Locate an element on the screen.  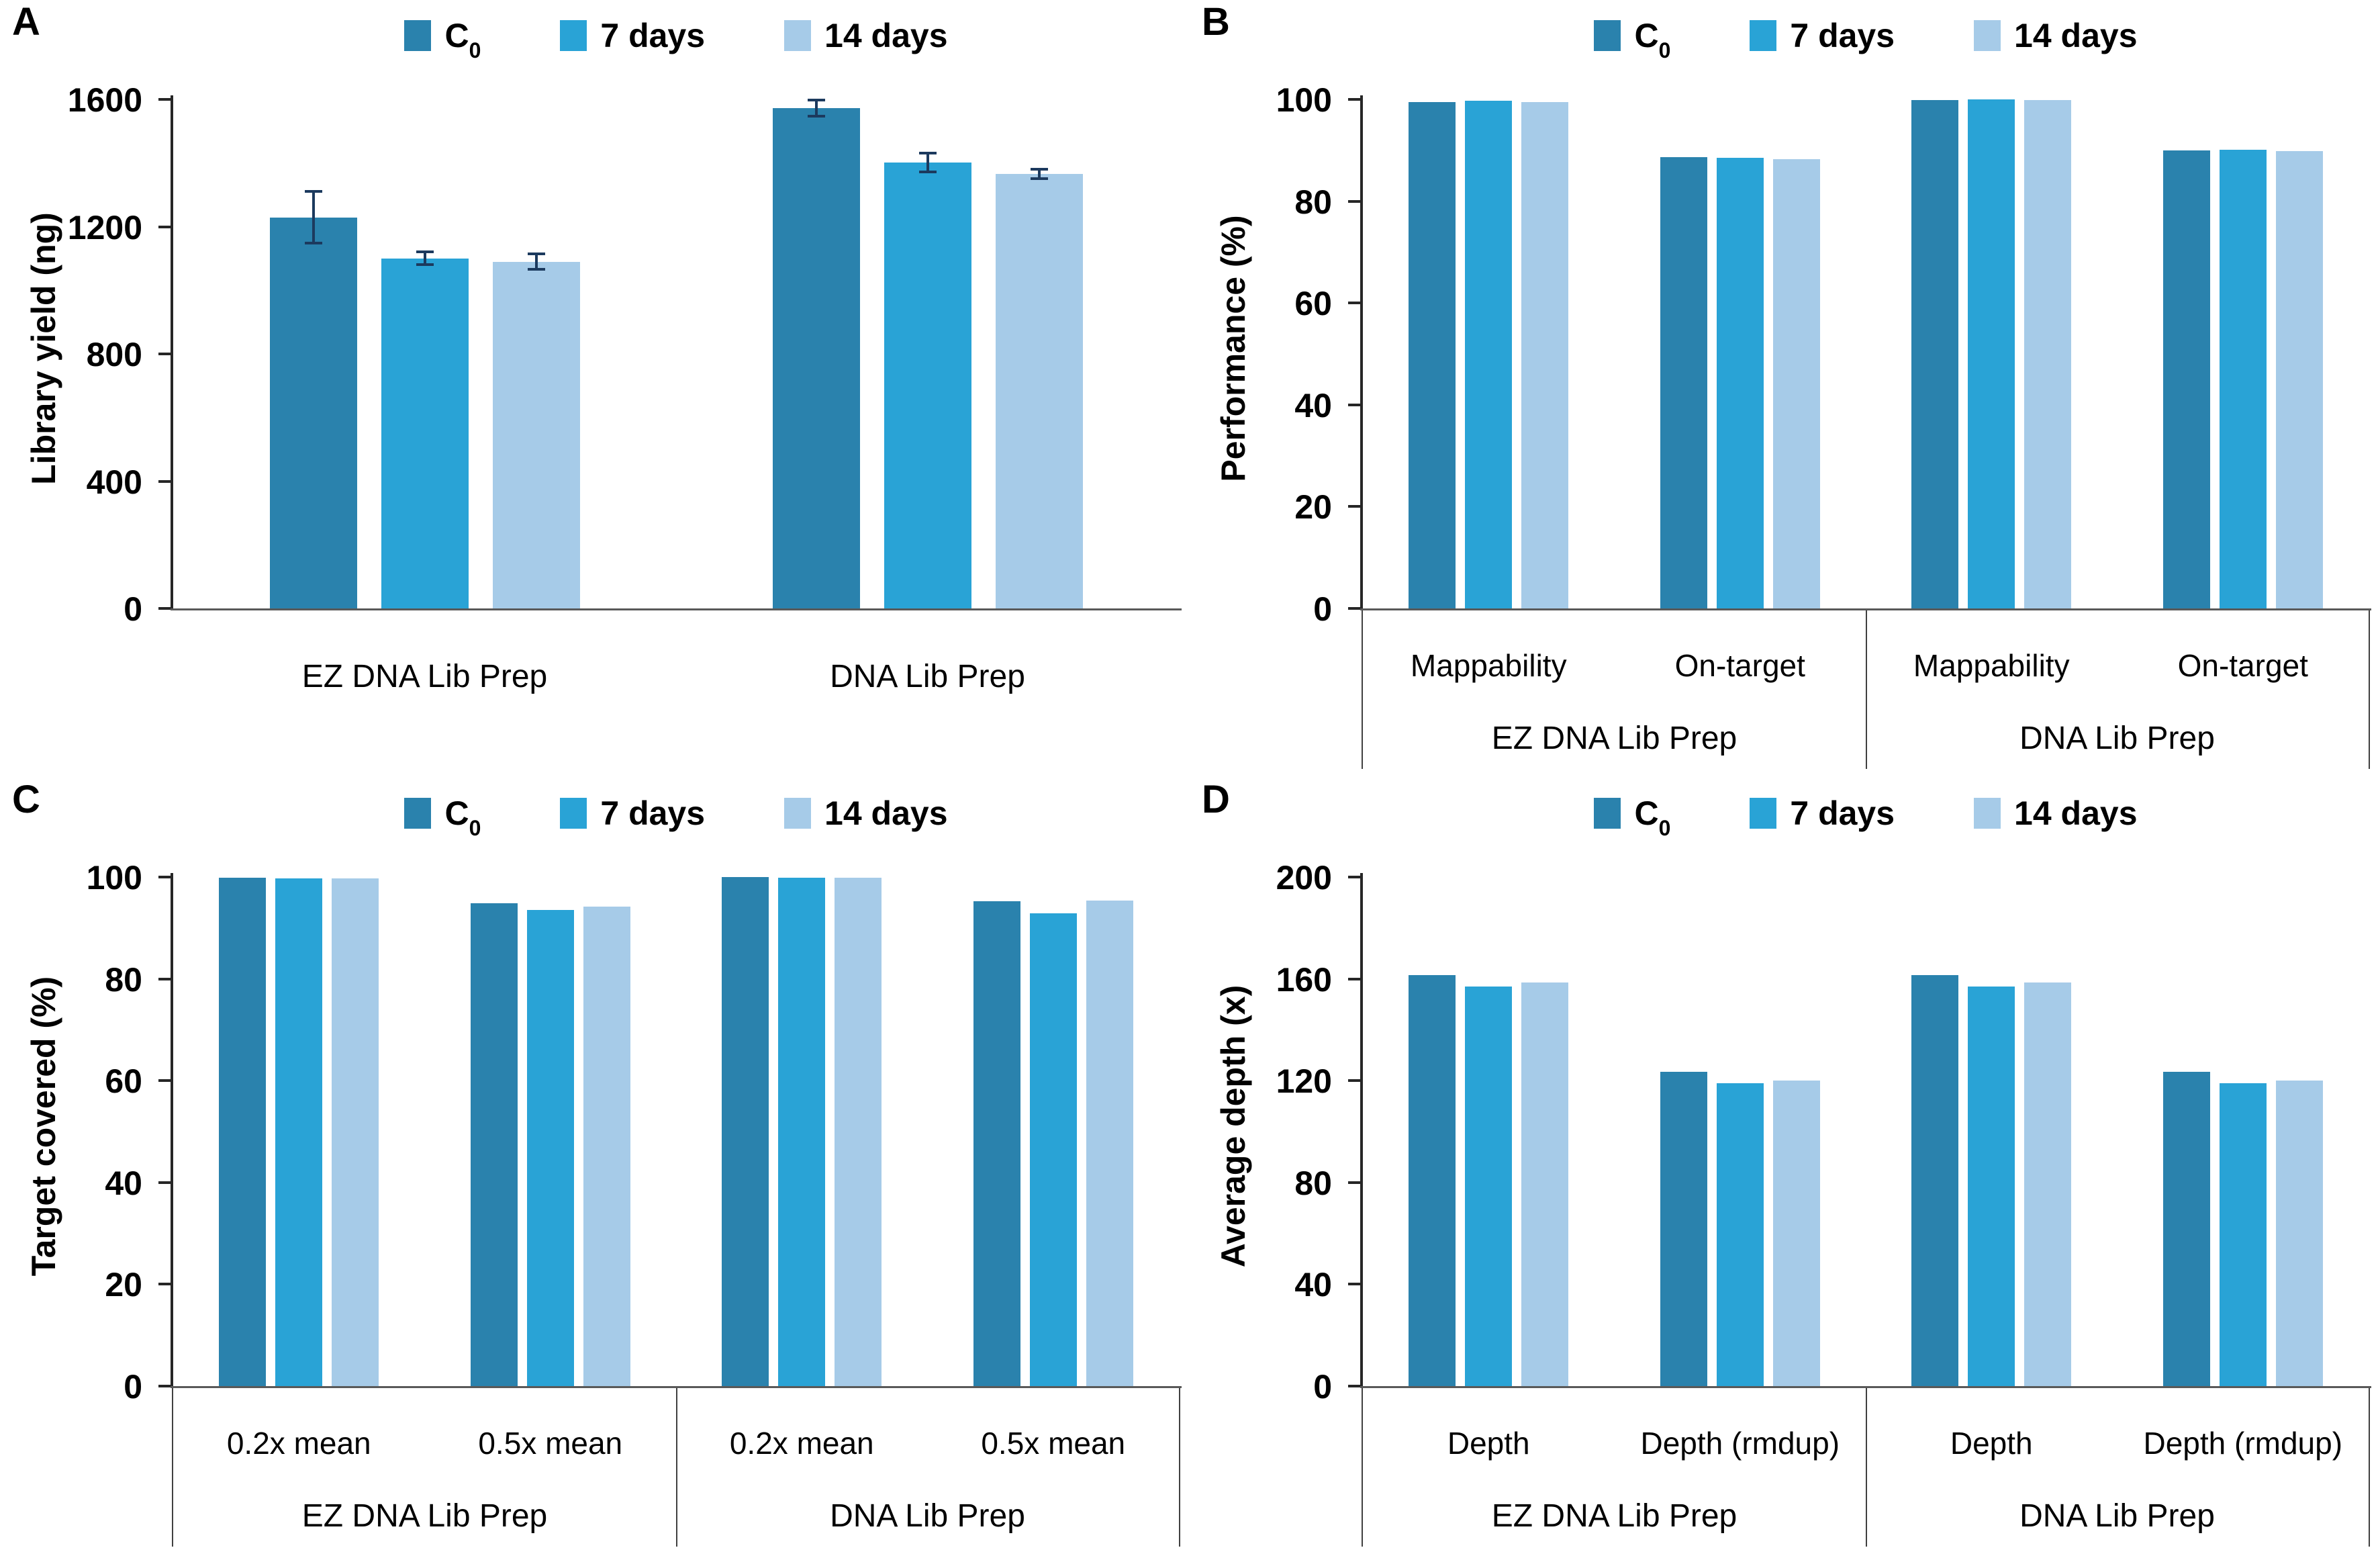
y-tick-label: 1200 is located at coordinates (104, 227).